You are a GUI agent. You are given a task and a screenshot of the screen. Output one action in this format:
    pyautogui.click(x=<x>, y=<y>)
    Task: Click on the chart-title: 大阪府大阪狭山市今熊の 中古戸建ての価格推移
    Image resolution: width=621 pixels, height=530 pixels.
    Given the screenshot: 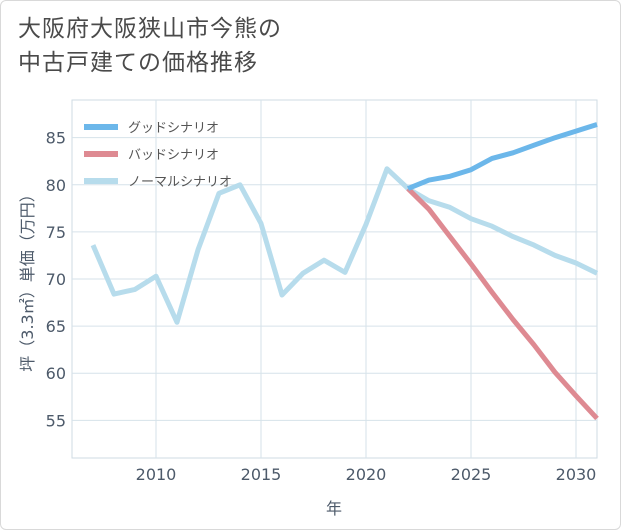 What is the action you would take?
    pyautogui.click(x=150, y=46)
    